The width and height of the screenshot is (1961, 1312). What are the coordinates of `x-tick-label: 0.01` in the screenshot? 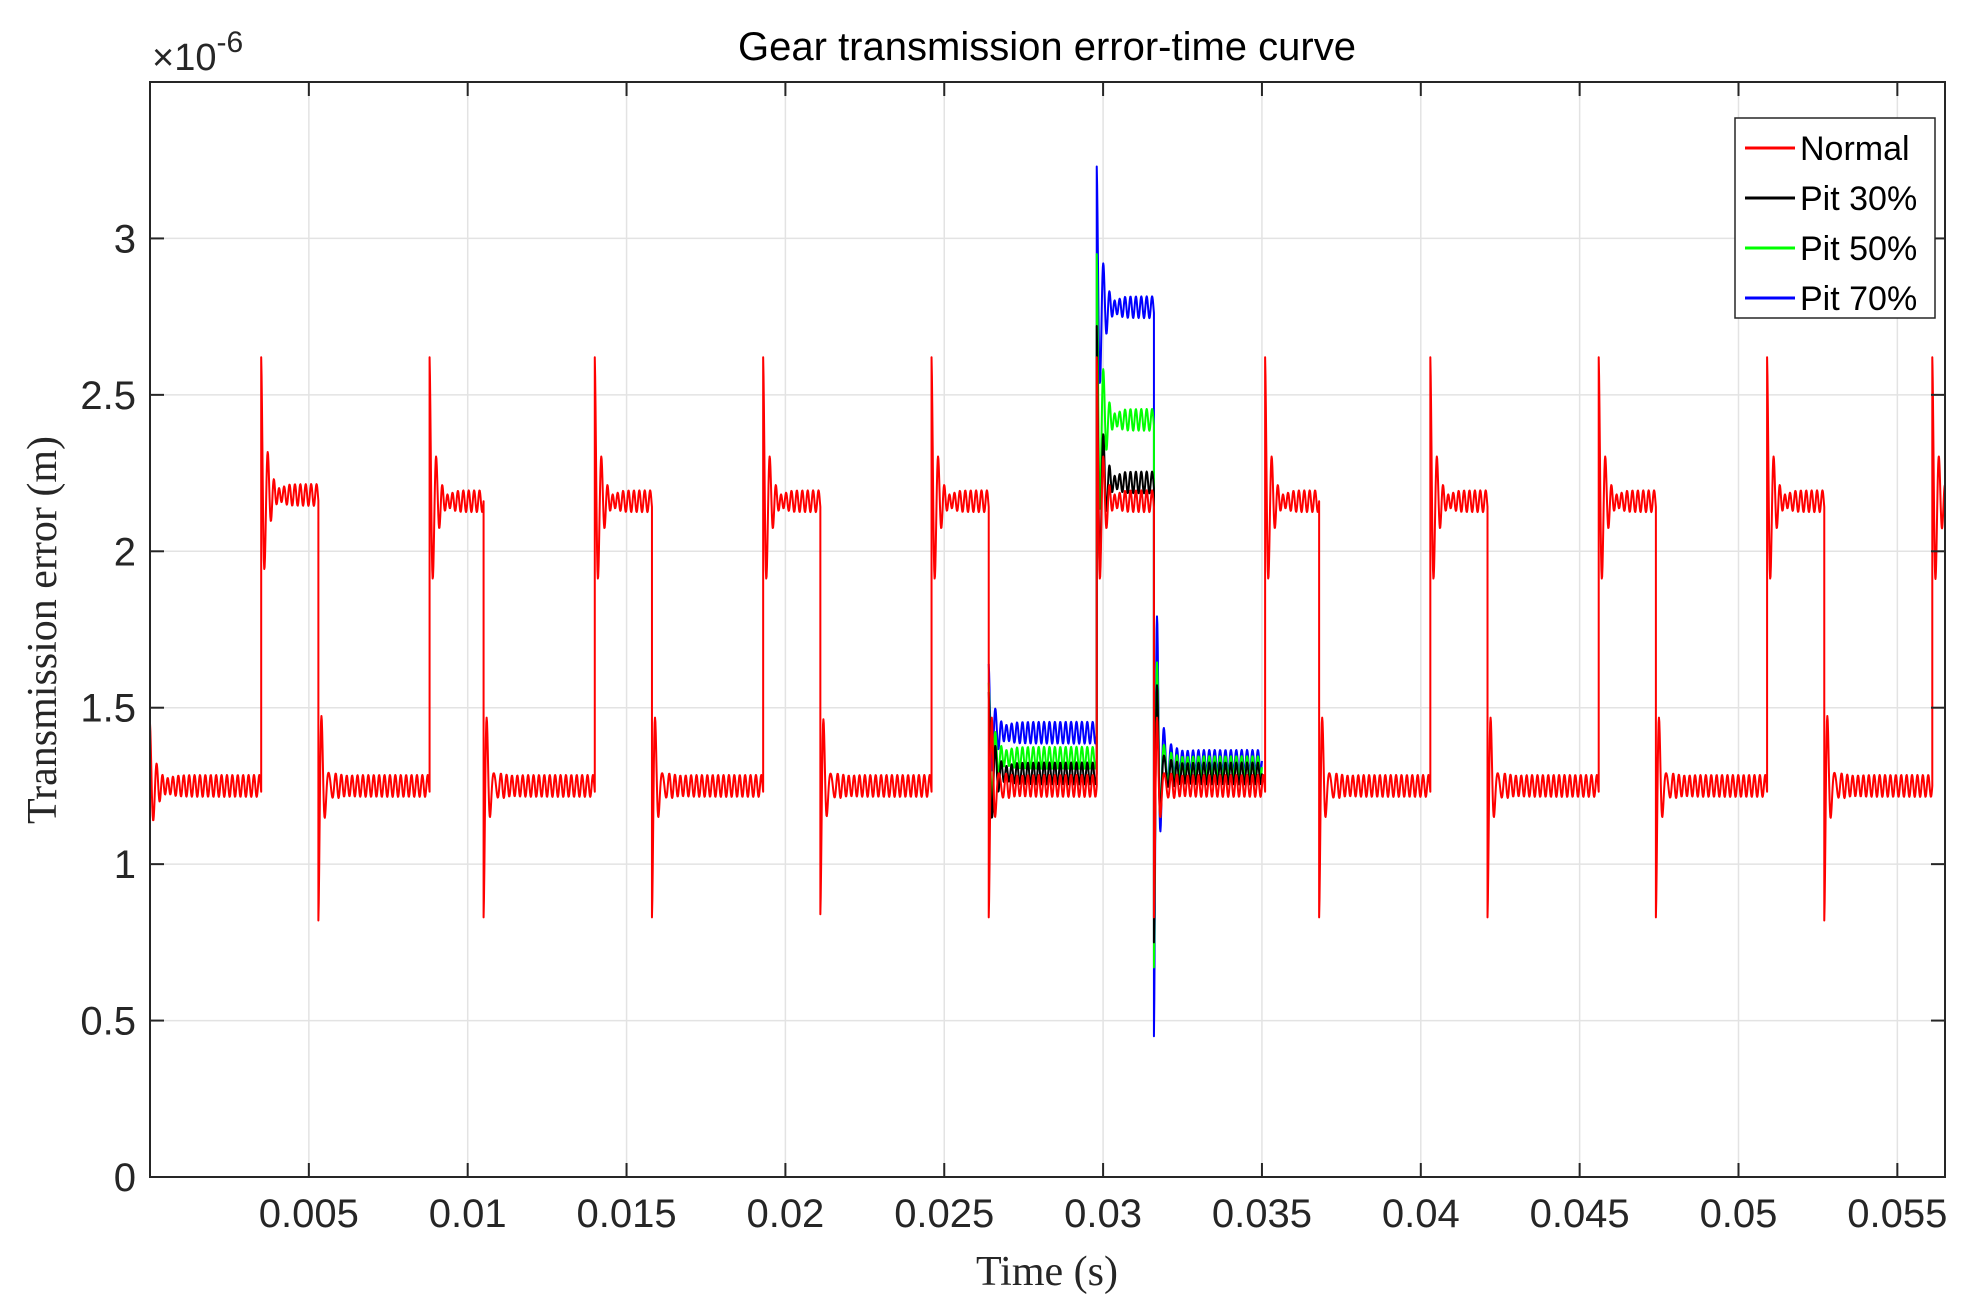 It's located at (468, 1214).